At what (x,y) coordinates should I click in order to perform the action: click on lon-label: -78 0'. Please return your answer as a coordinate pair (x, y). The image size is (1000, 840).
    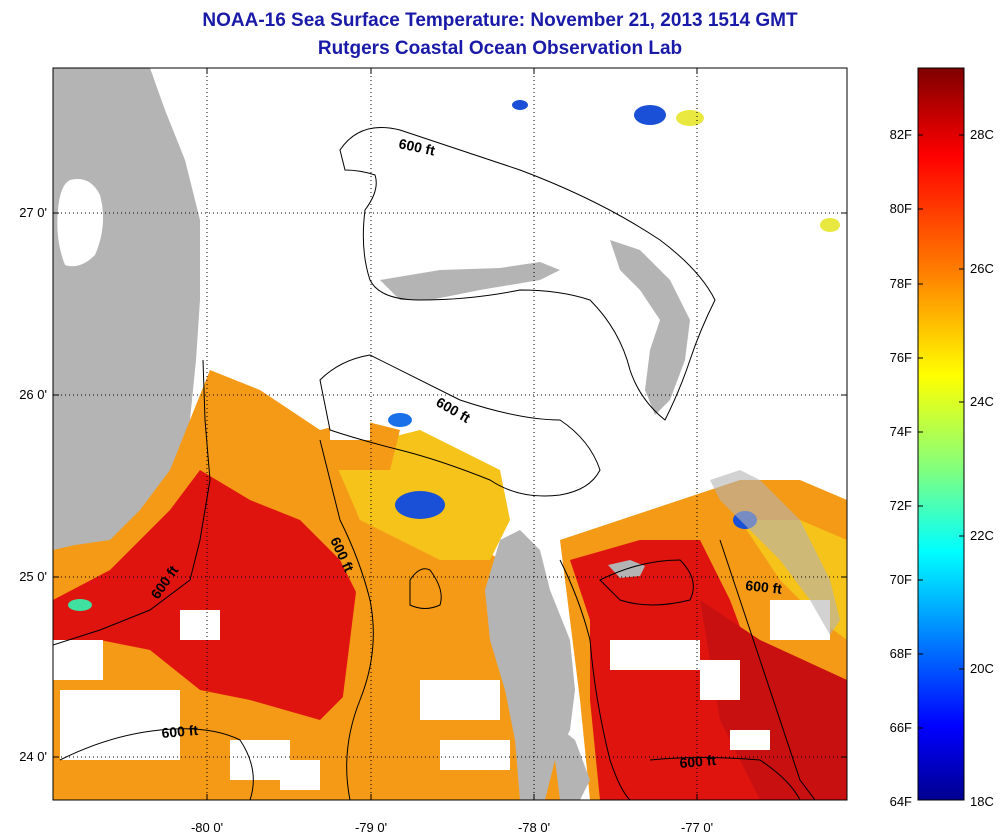
    Looking at the image, I should click on (534, 827).